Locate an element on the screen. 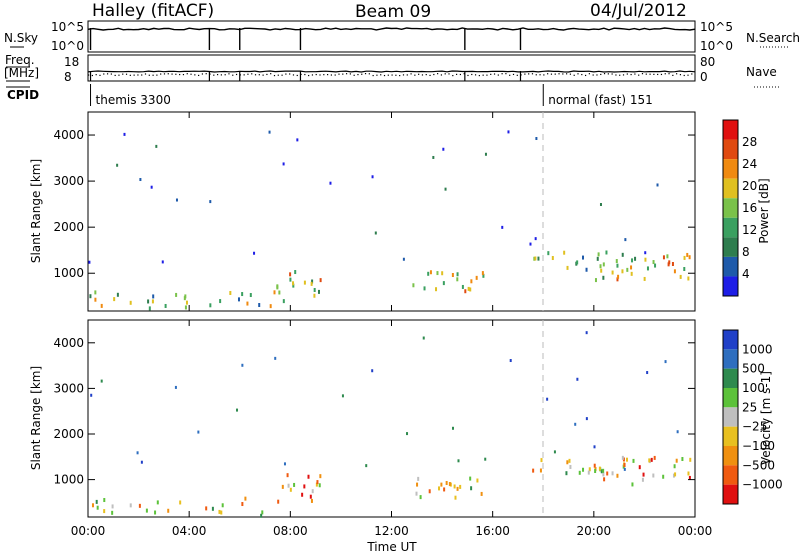 This screenshot has height=554, width=800. velocity-colorbar-frame is located at coordinates (730, 417).